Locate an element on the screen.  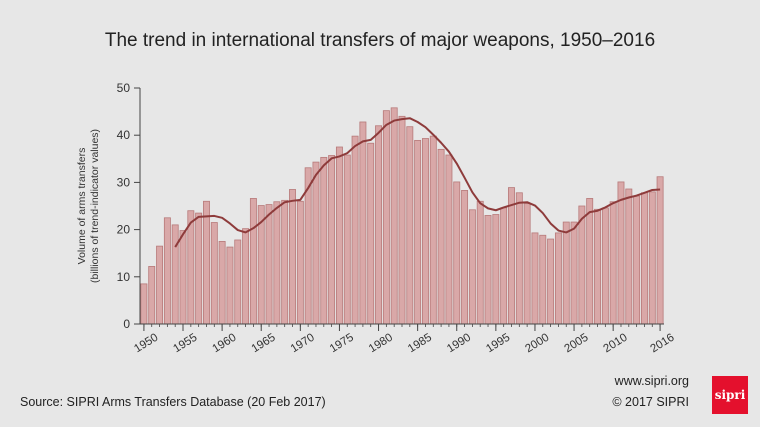
x-tick-label-1955: 1955 is located at coordinates (185, 344).